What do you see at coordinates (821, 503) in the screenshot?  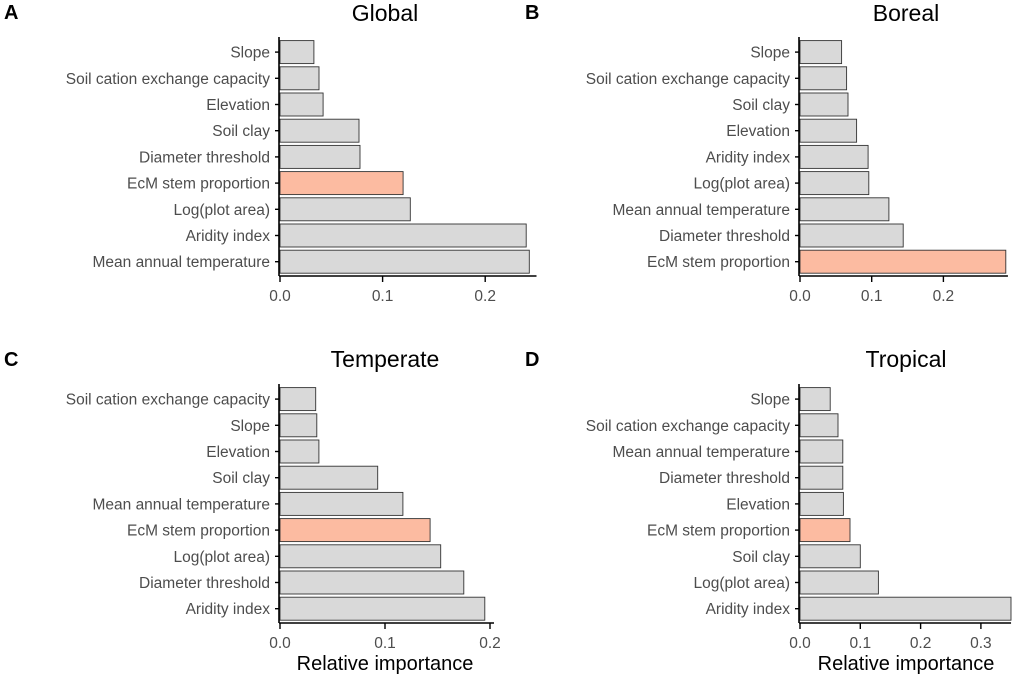 I see `bar-tropical-elevation` at bounding box center [821, 503].